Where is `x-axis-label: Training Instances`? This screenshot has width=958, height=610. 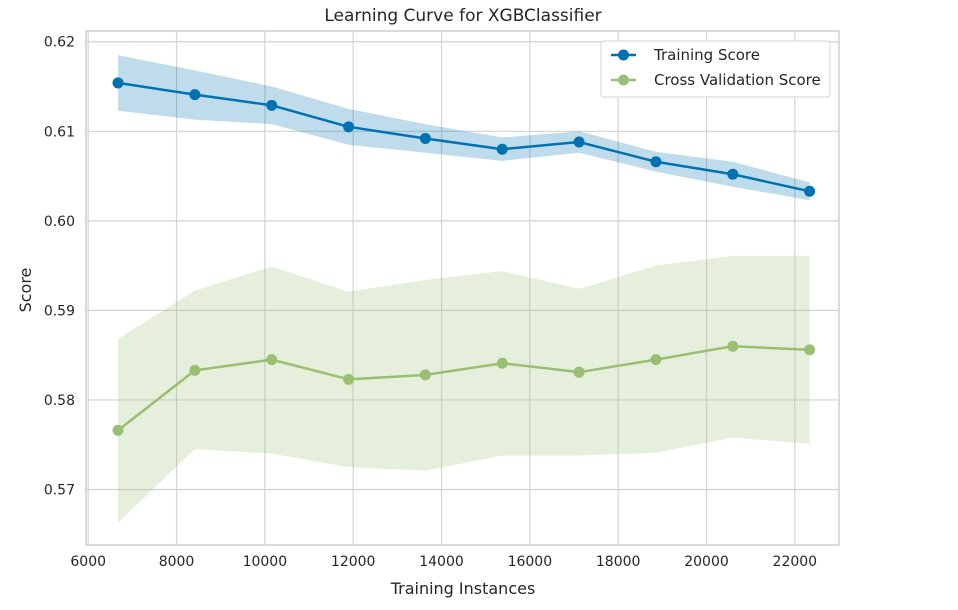 x-axis-label: Training Instances is located at coordinates (463, 588).